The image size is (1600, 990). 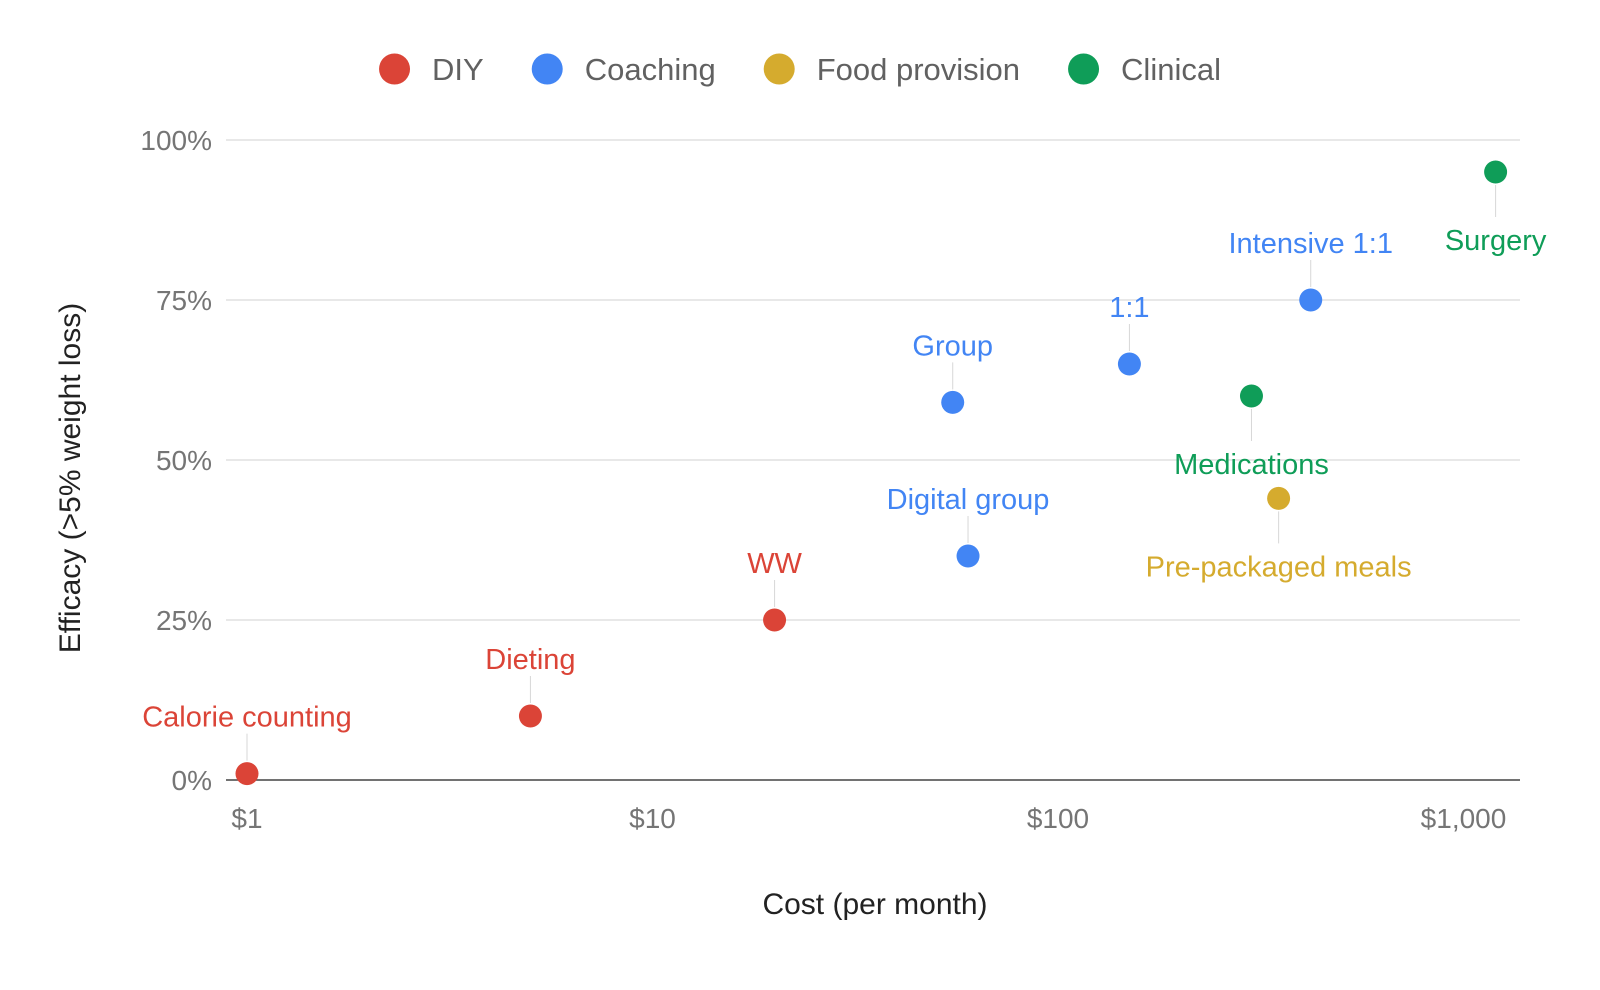 I want to click on point-label: Calorie counting, so click(x=247, y=718).